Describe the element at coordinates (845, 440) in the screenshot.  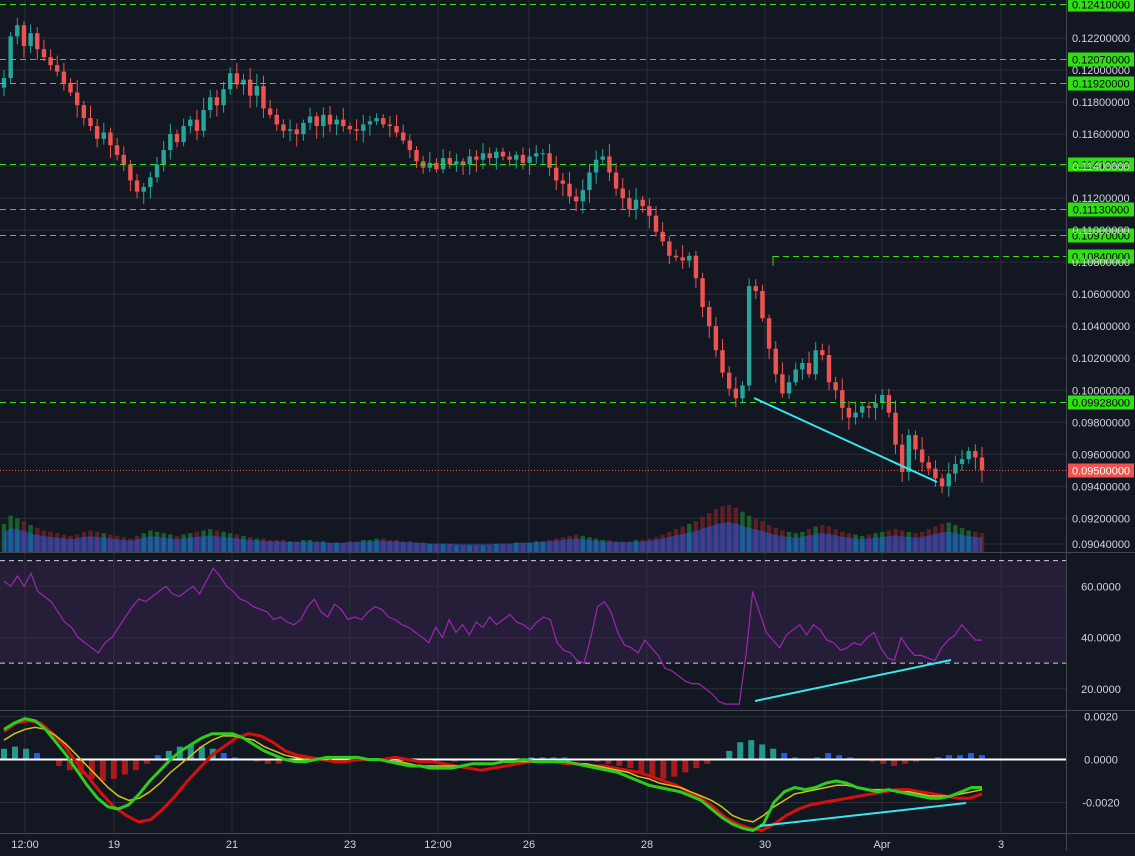
I see `price-divergence-trendline` at that location.